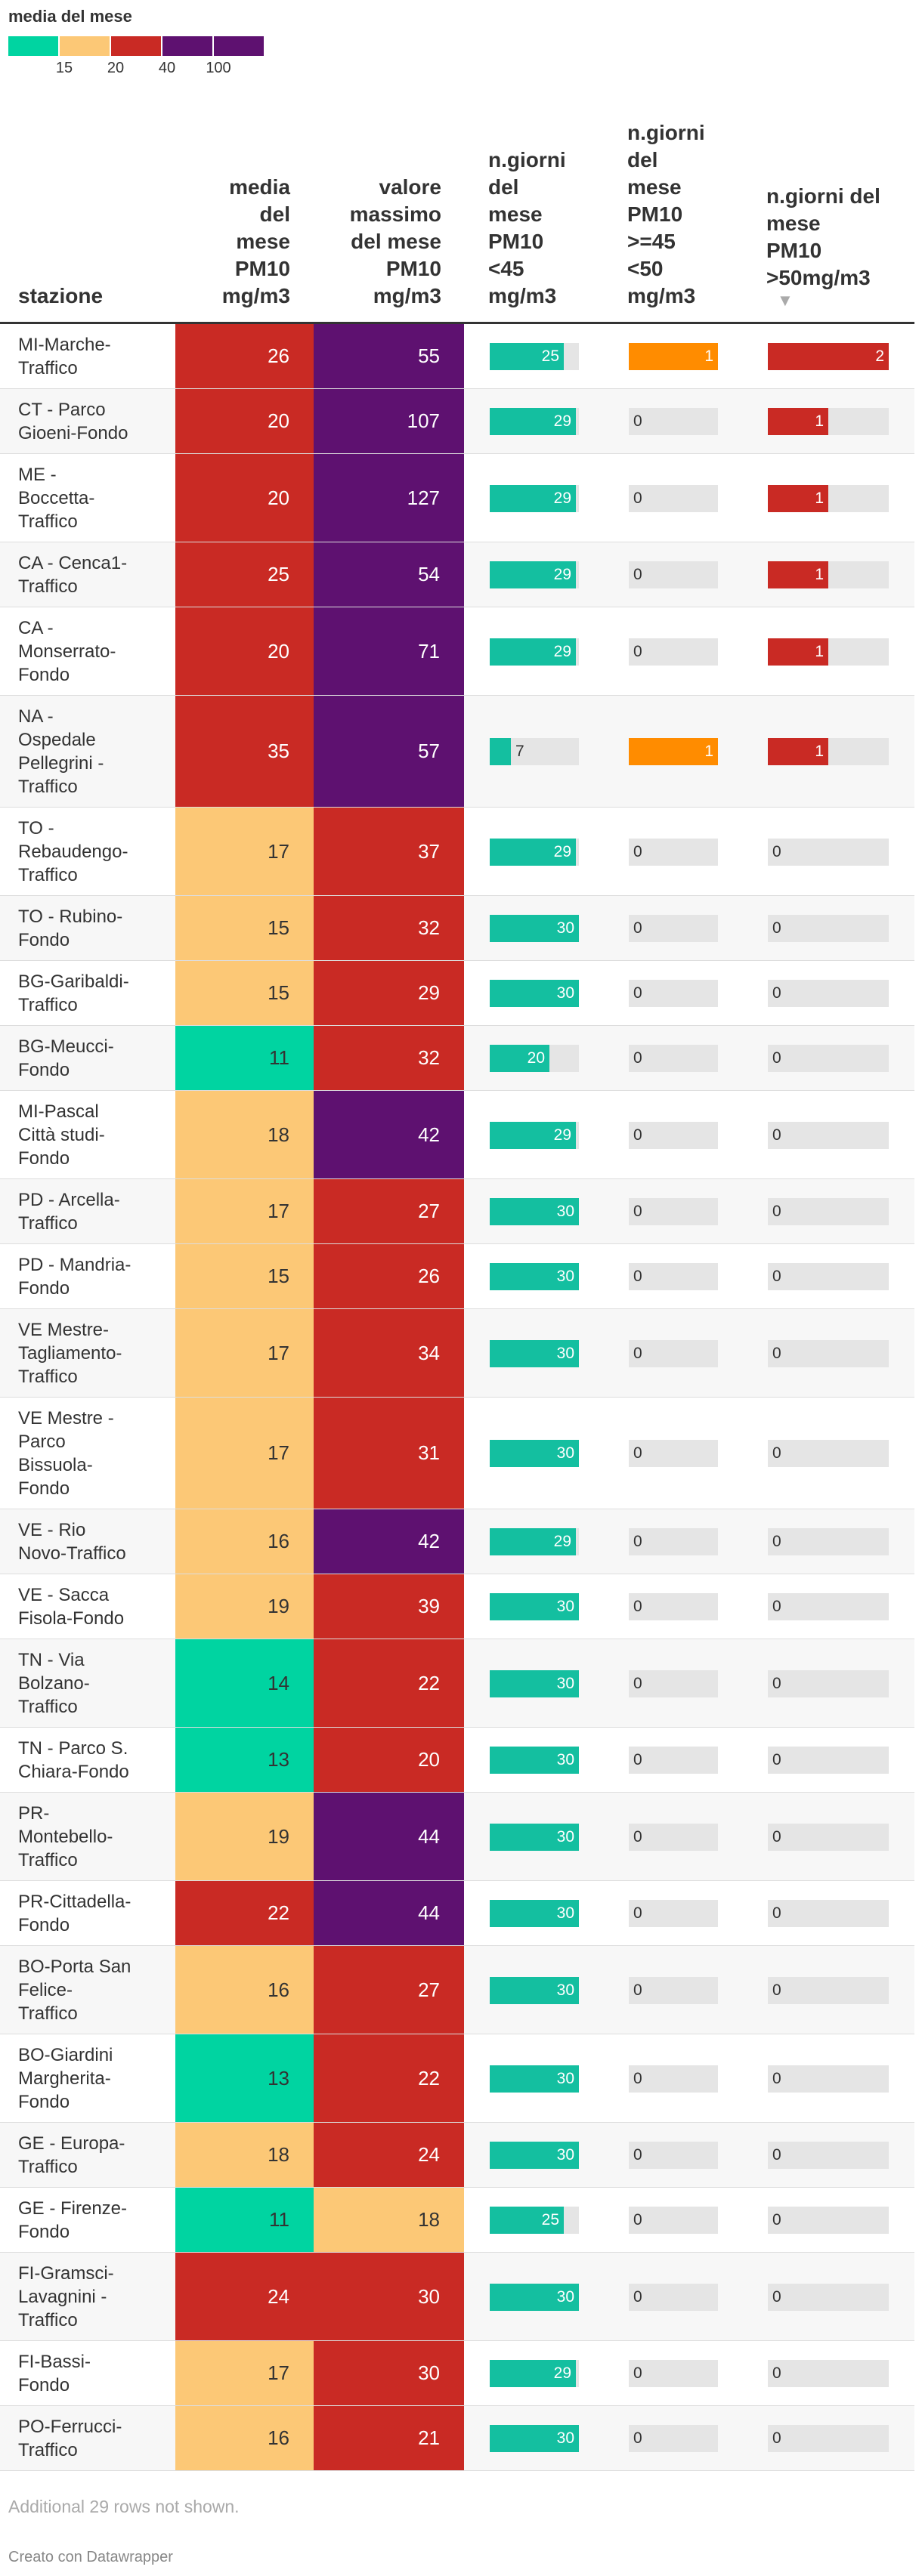 The image size is (922, 2576). What do you see at coordinates (389, 993) in the screenshot?
I see `max-cell: 29` at bounding box center [389, 993].